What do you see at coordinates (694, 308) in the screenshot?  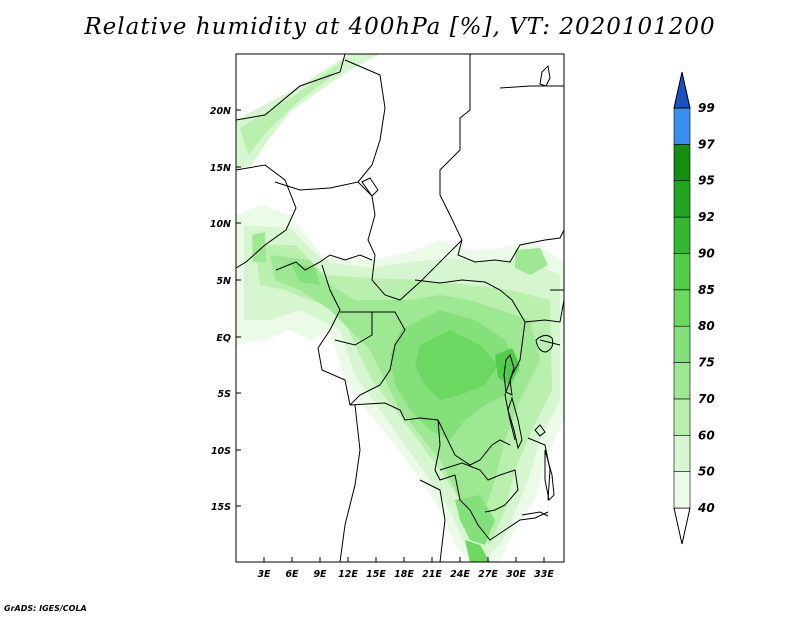 I see `colorbar: 40 50 60 70 75 80 85 90 92 95 97 99` at bounding box center [694, 308].